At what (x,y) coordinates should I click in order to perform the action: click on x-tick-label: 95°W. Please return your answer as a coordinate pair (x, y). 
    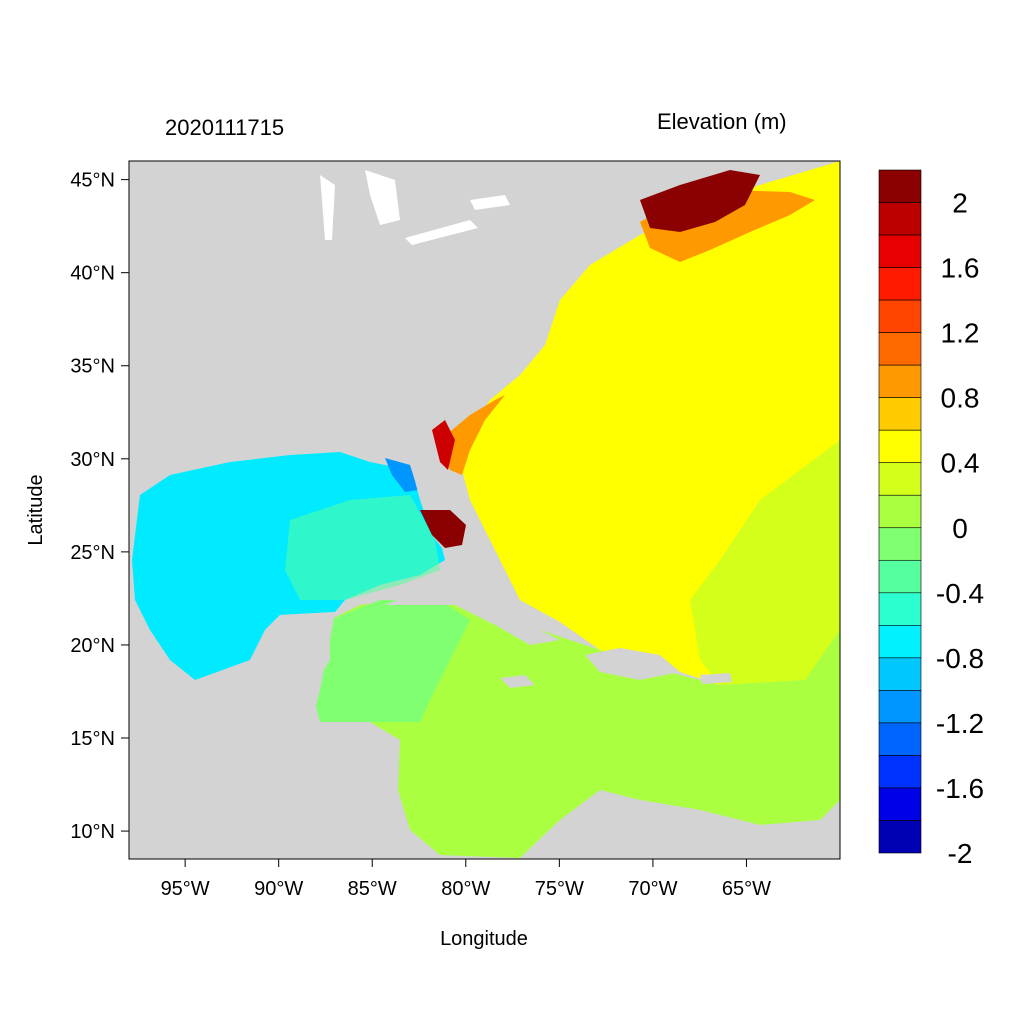
    Looking at the image, I should click on (185, 889).